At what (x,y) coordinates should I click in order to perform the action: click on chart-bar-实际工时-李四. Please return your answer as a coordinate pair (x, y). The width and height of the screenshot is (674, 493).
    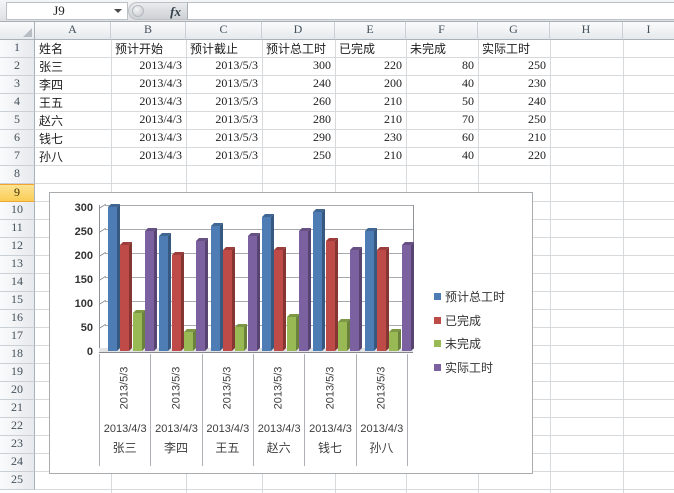
    Looking at the image, I should click on (202, 294).